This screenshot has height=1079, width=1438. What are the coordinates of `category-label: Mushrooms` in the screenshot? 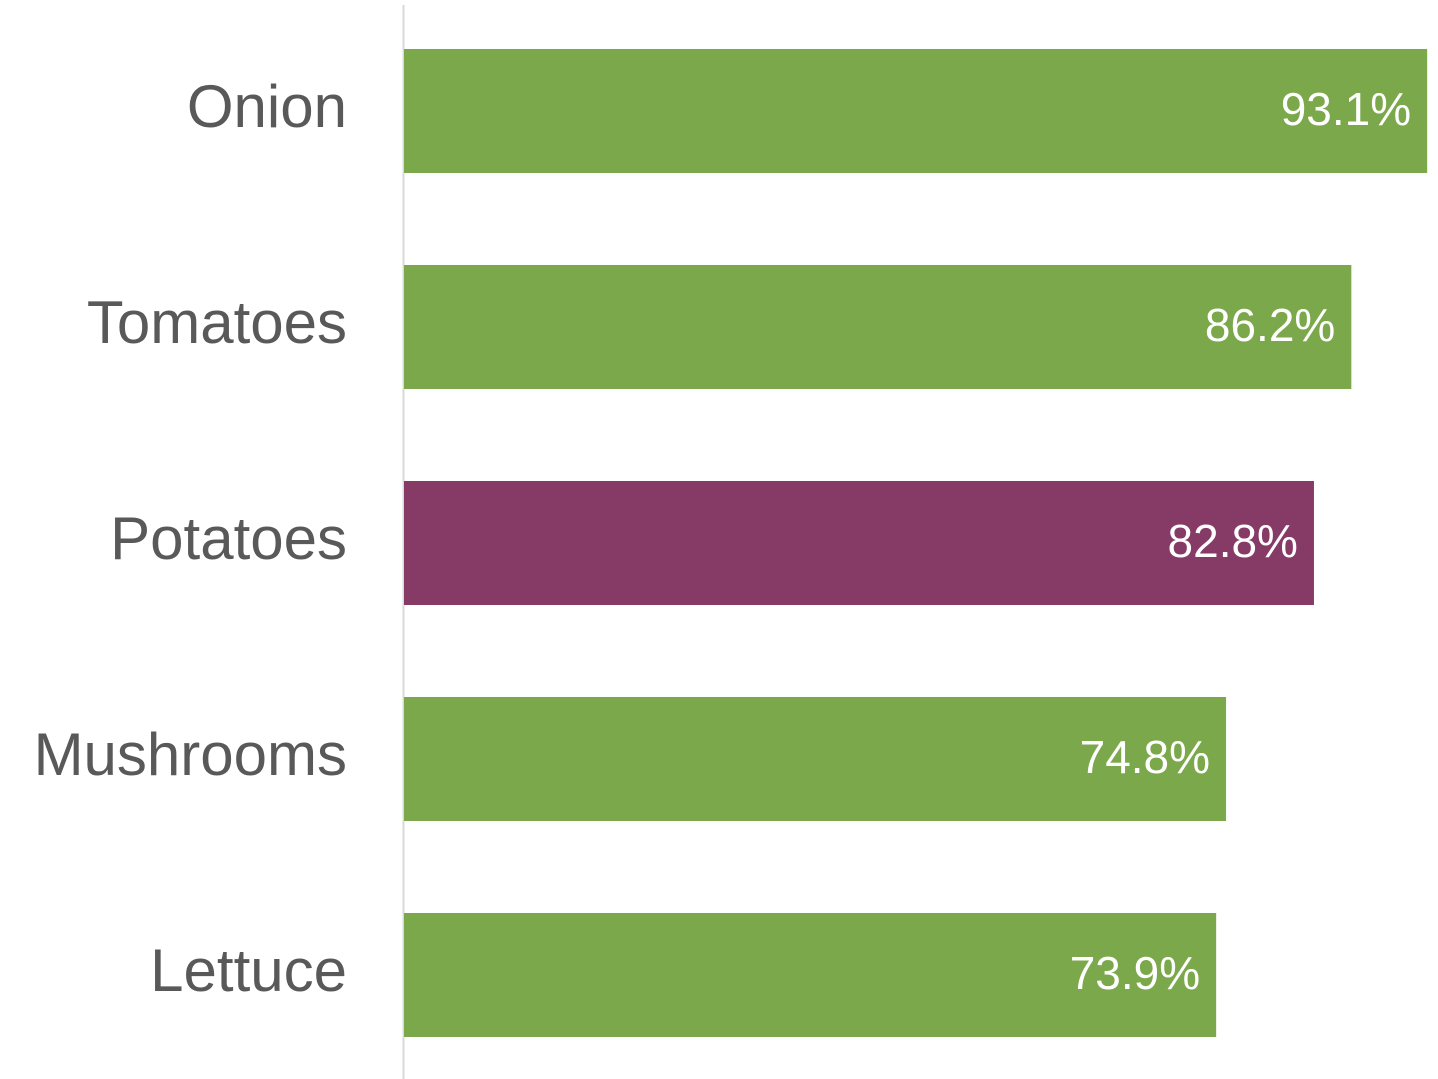 It's located at (190, 754).